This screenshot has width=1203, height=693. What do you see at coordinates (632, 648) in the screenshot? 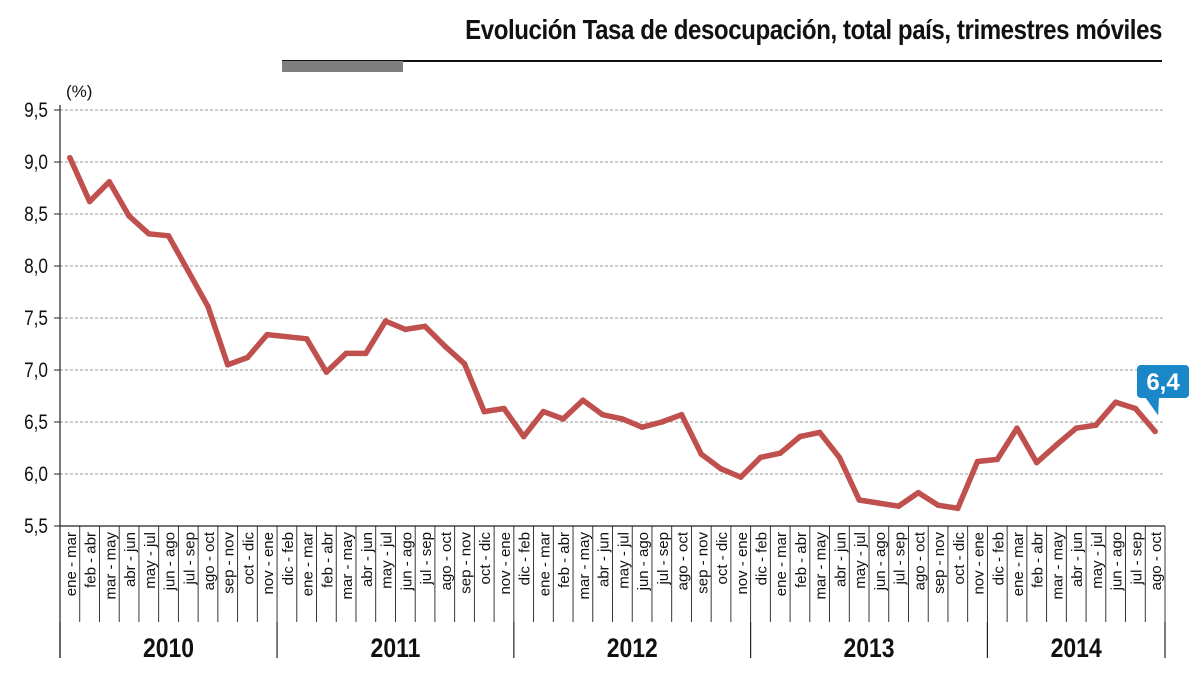
I see `year-label: 2012` at bounding box center [632, 648].